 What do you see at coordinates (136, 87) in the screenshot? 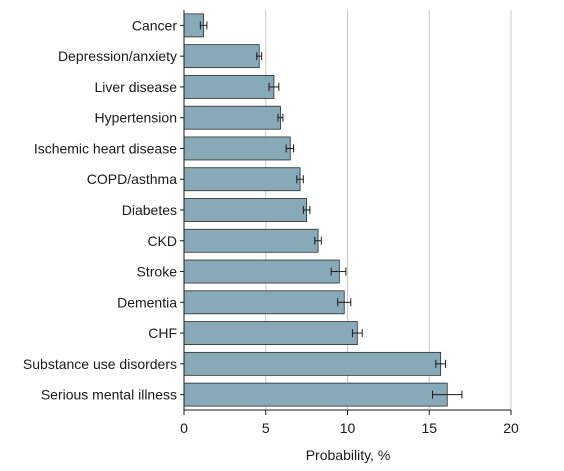
I see `category-label: Liver disease` at bounding box center [136, 87].